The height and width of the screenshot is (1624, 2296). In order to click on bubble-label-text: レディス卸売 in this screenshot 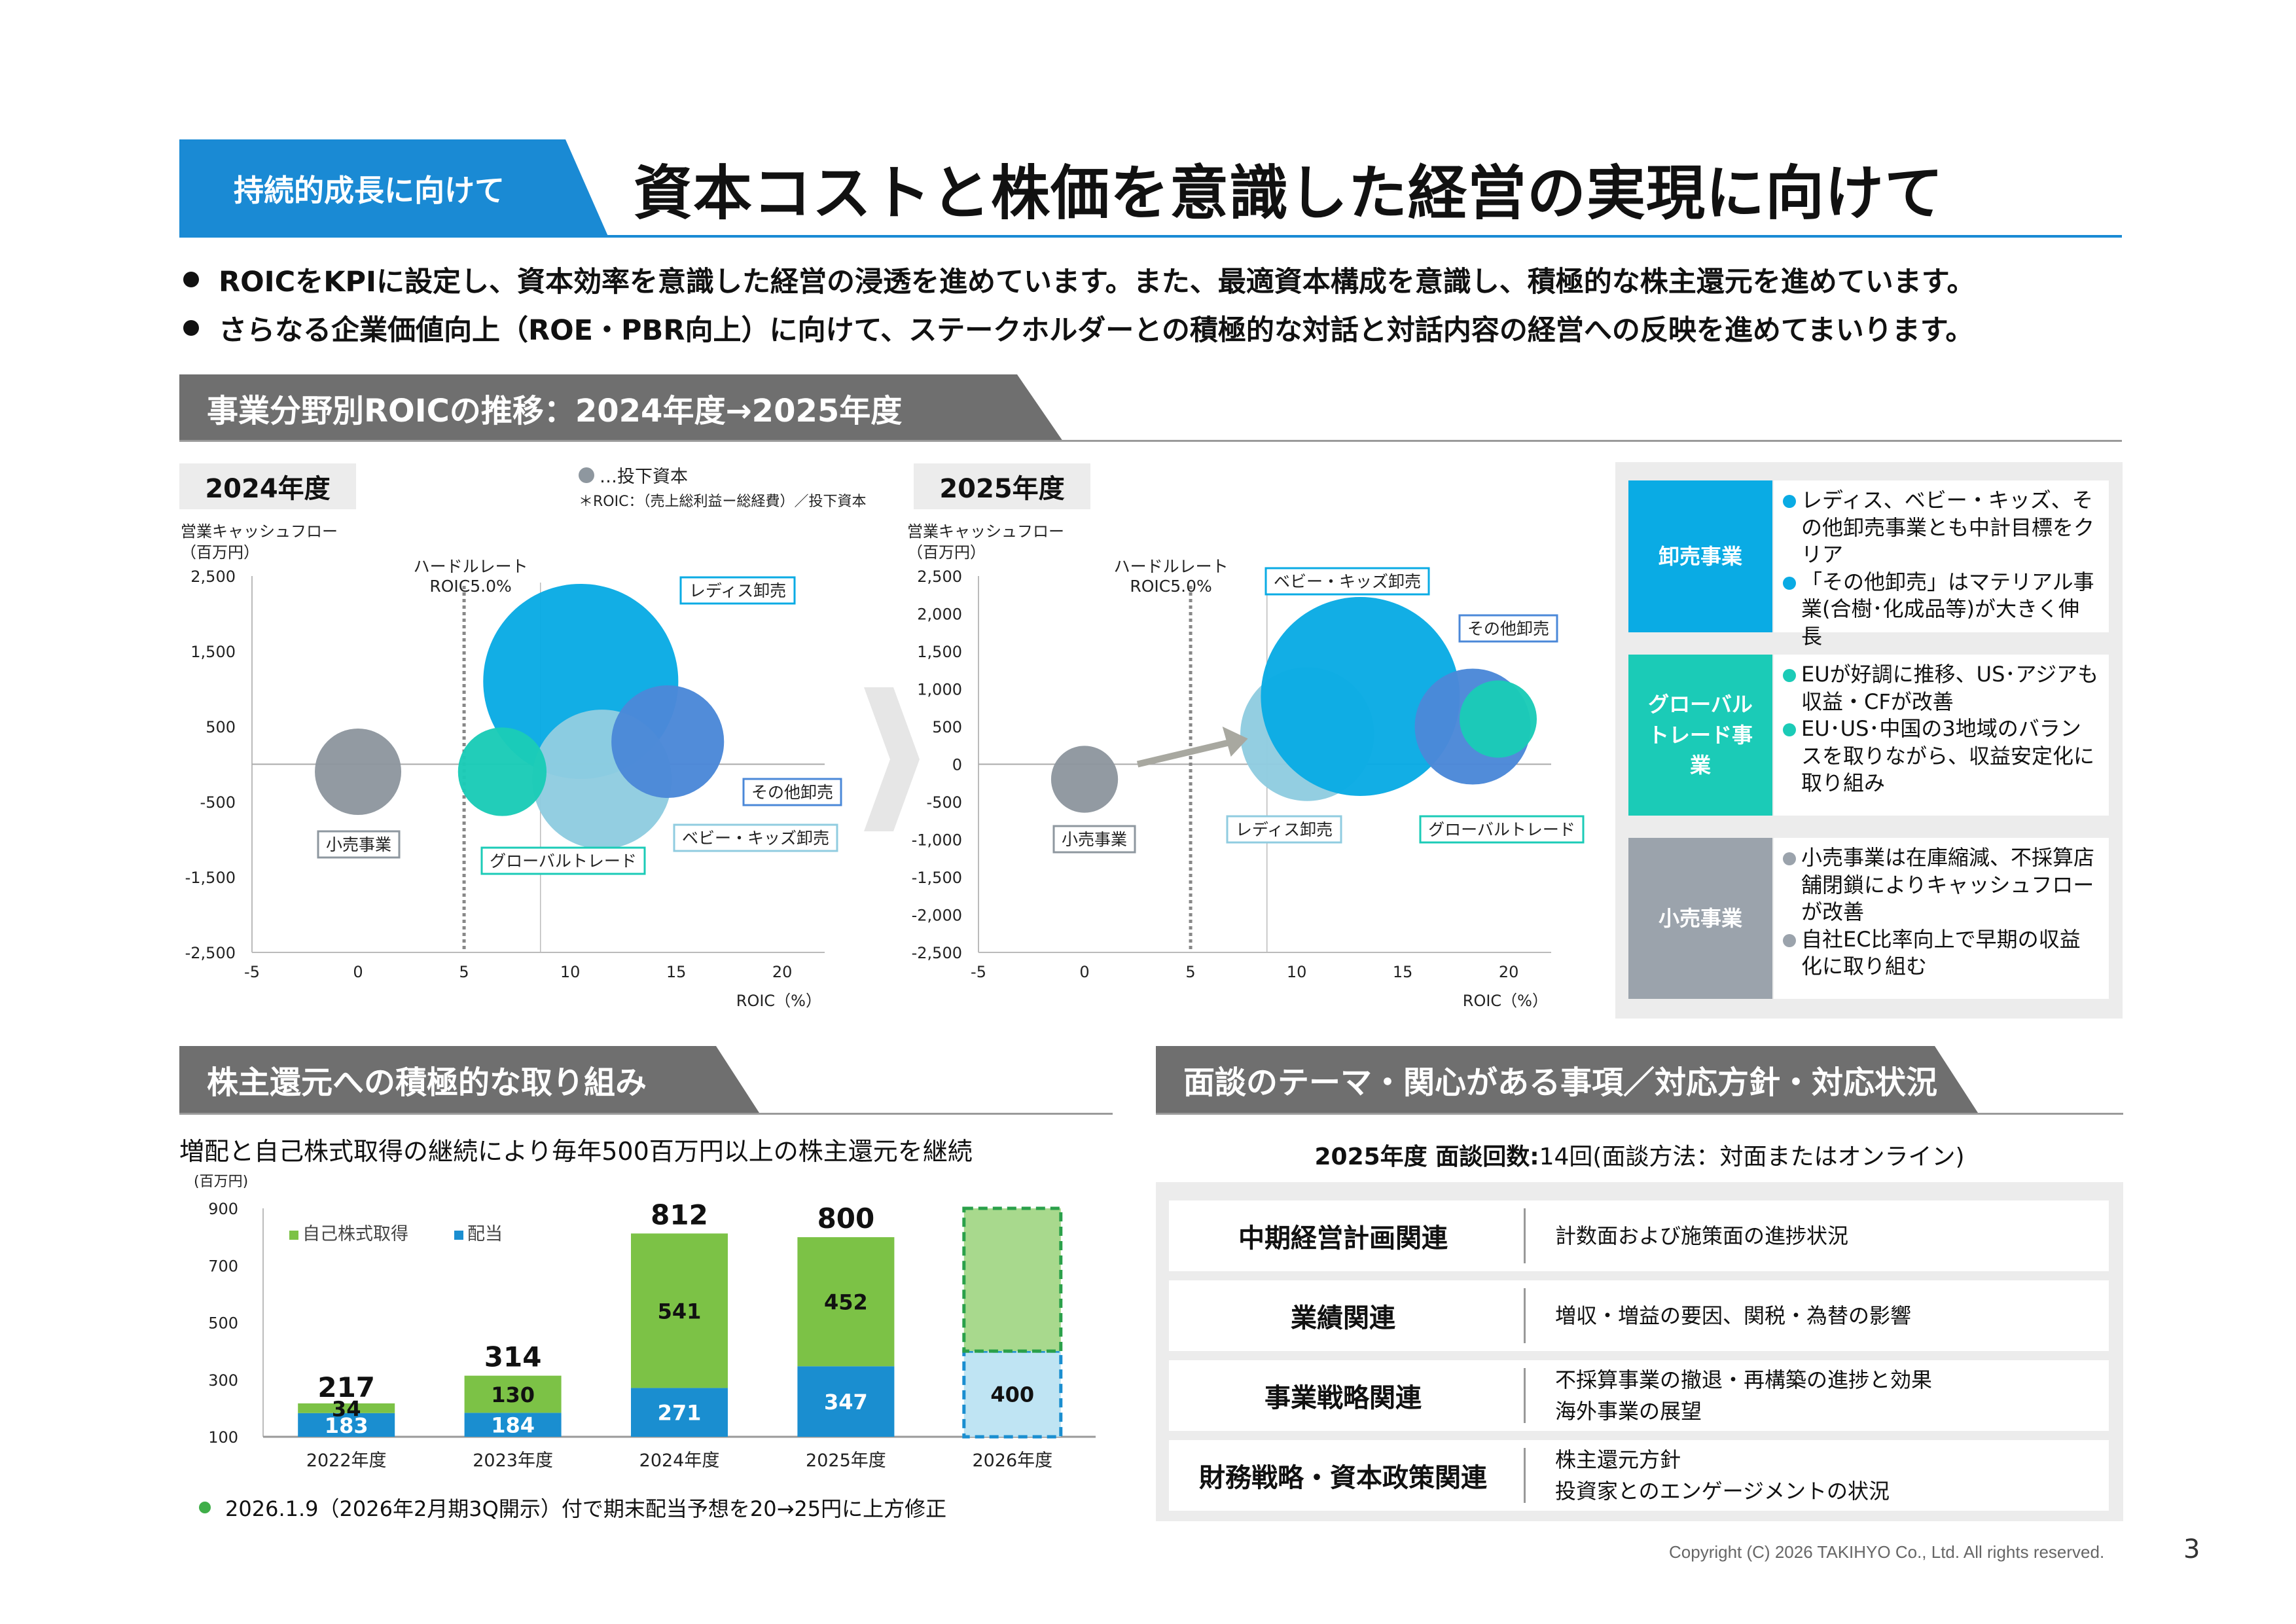, I will do `click(1284, 830)`.